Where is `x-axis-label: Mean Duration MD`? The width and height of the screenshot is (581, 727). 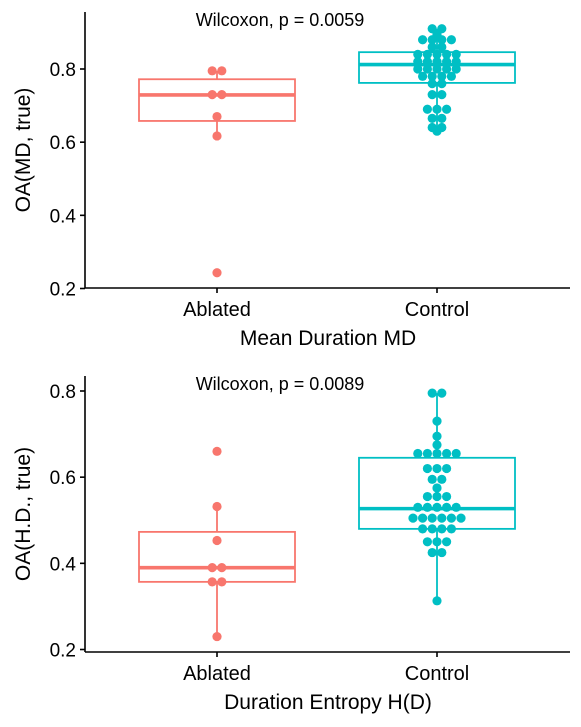
x-axis-label: Mean Duration MD is located at coordinates (328, 338).